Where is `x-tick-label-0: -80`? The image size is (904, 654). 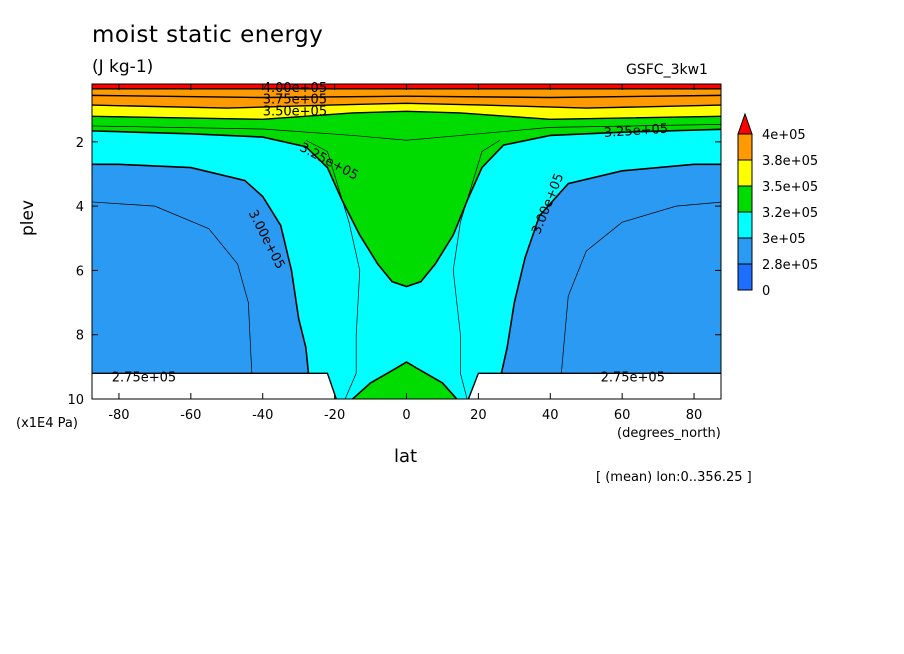
x-tick-label-0: -80 is located at coordinates (118, 415).